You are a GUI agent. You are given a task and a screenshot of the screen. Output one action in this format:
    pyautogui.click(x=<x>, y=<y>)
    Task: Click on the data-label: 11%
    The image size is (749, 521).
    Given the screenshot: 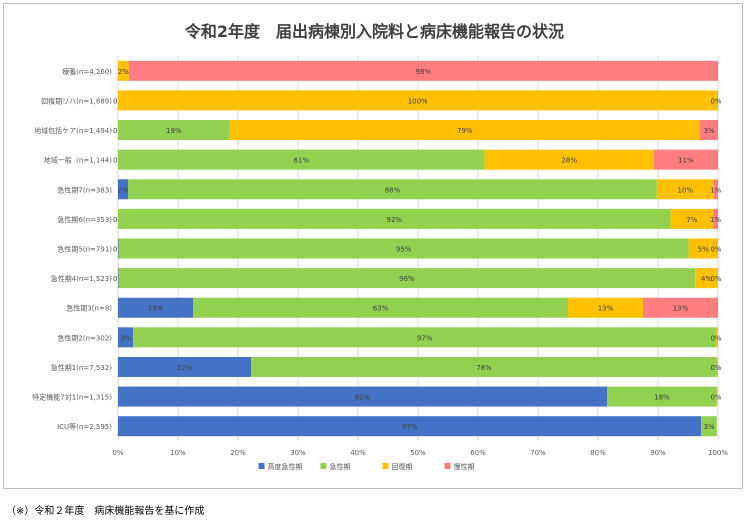 What is the action you would take?
    pyautogui.click(x=686, y=161)
    